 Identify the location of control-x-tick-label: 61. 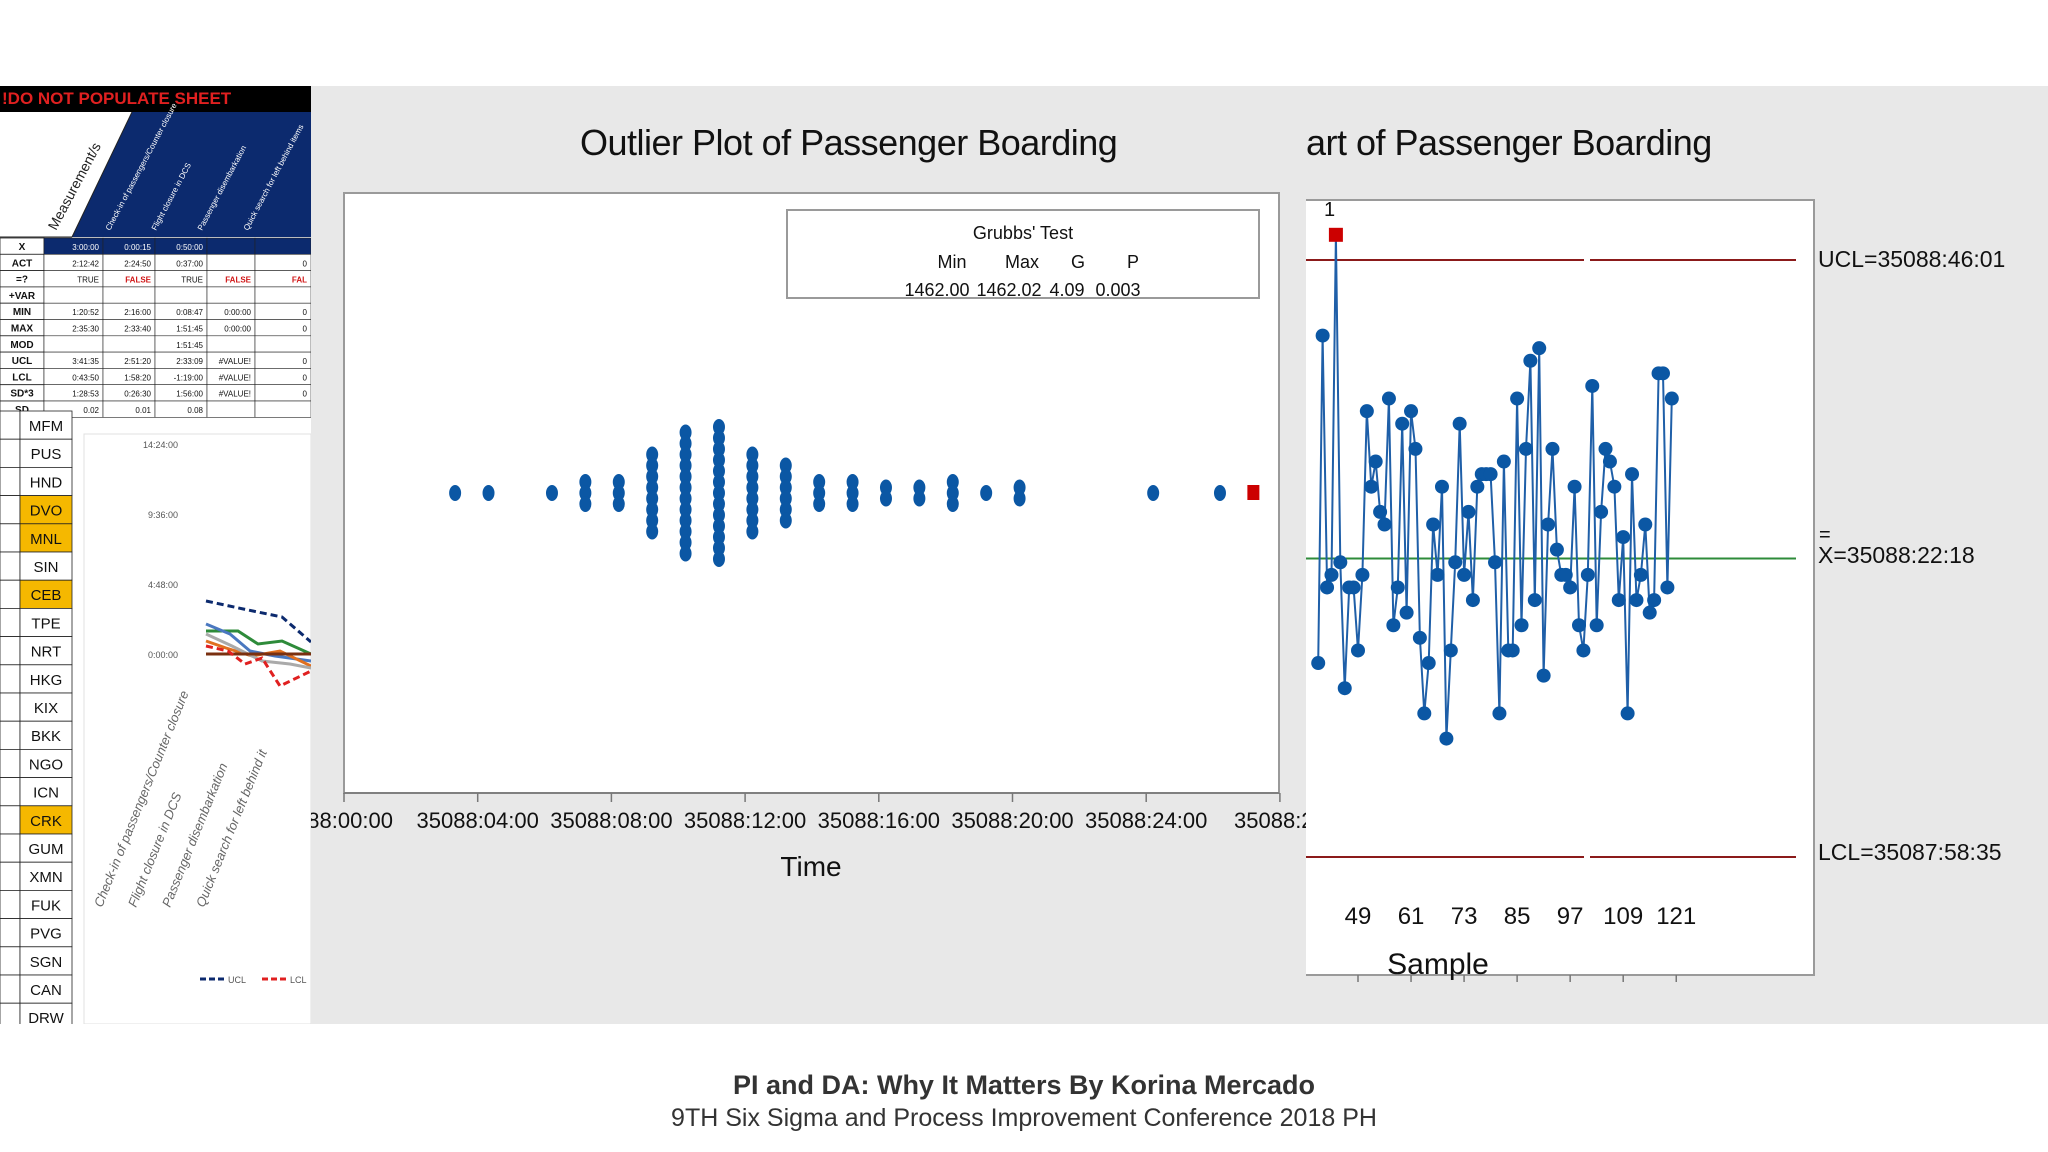
(1411, 916).